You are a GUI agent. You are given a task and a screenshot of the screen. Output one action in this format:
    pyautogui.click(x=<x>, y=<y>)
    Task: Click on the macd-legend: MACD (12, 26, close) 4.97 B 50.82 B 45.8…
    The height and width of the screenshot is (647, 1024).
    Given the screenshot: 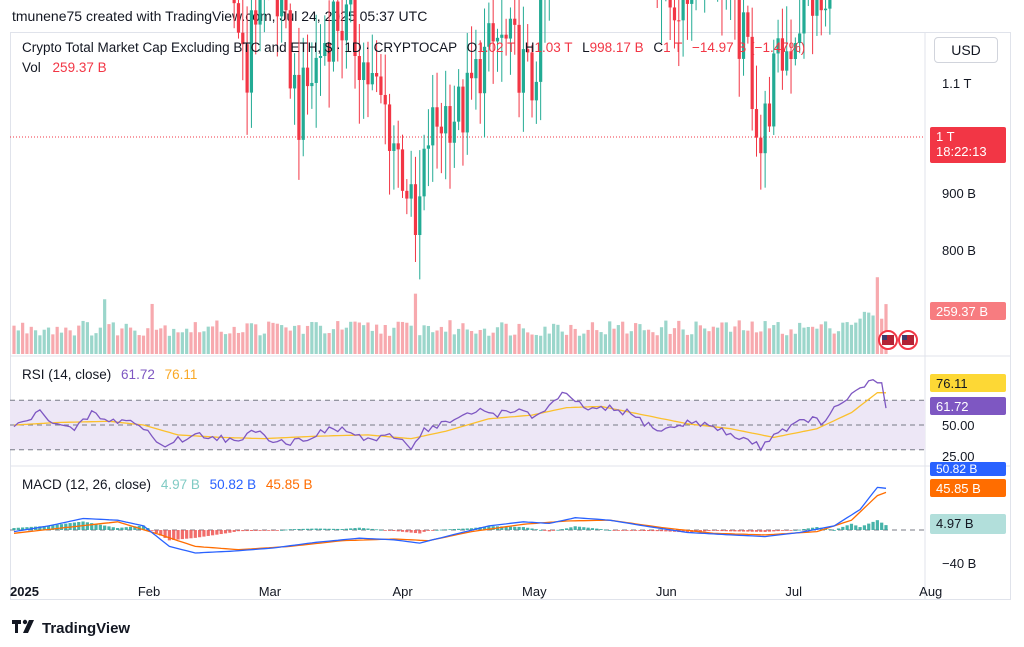 What is the action you would take?
    pyautogui.click(x=167, y=484)
    